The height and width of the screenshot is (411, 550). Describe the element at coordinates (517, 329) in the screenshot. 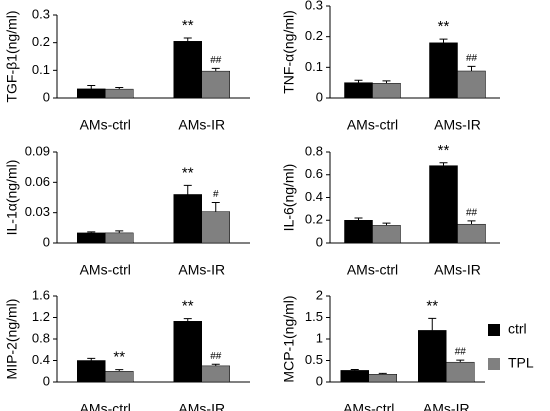

I see `legend-label: ctrl` at that location.